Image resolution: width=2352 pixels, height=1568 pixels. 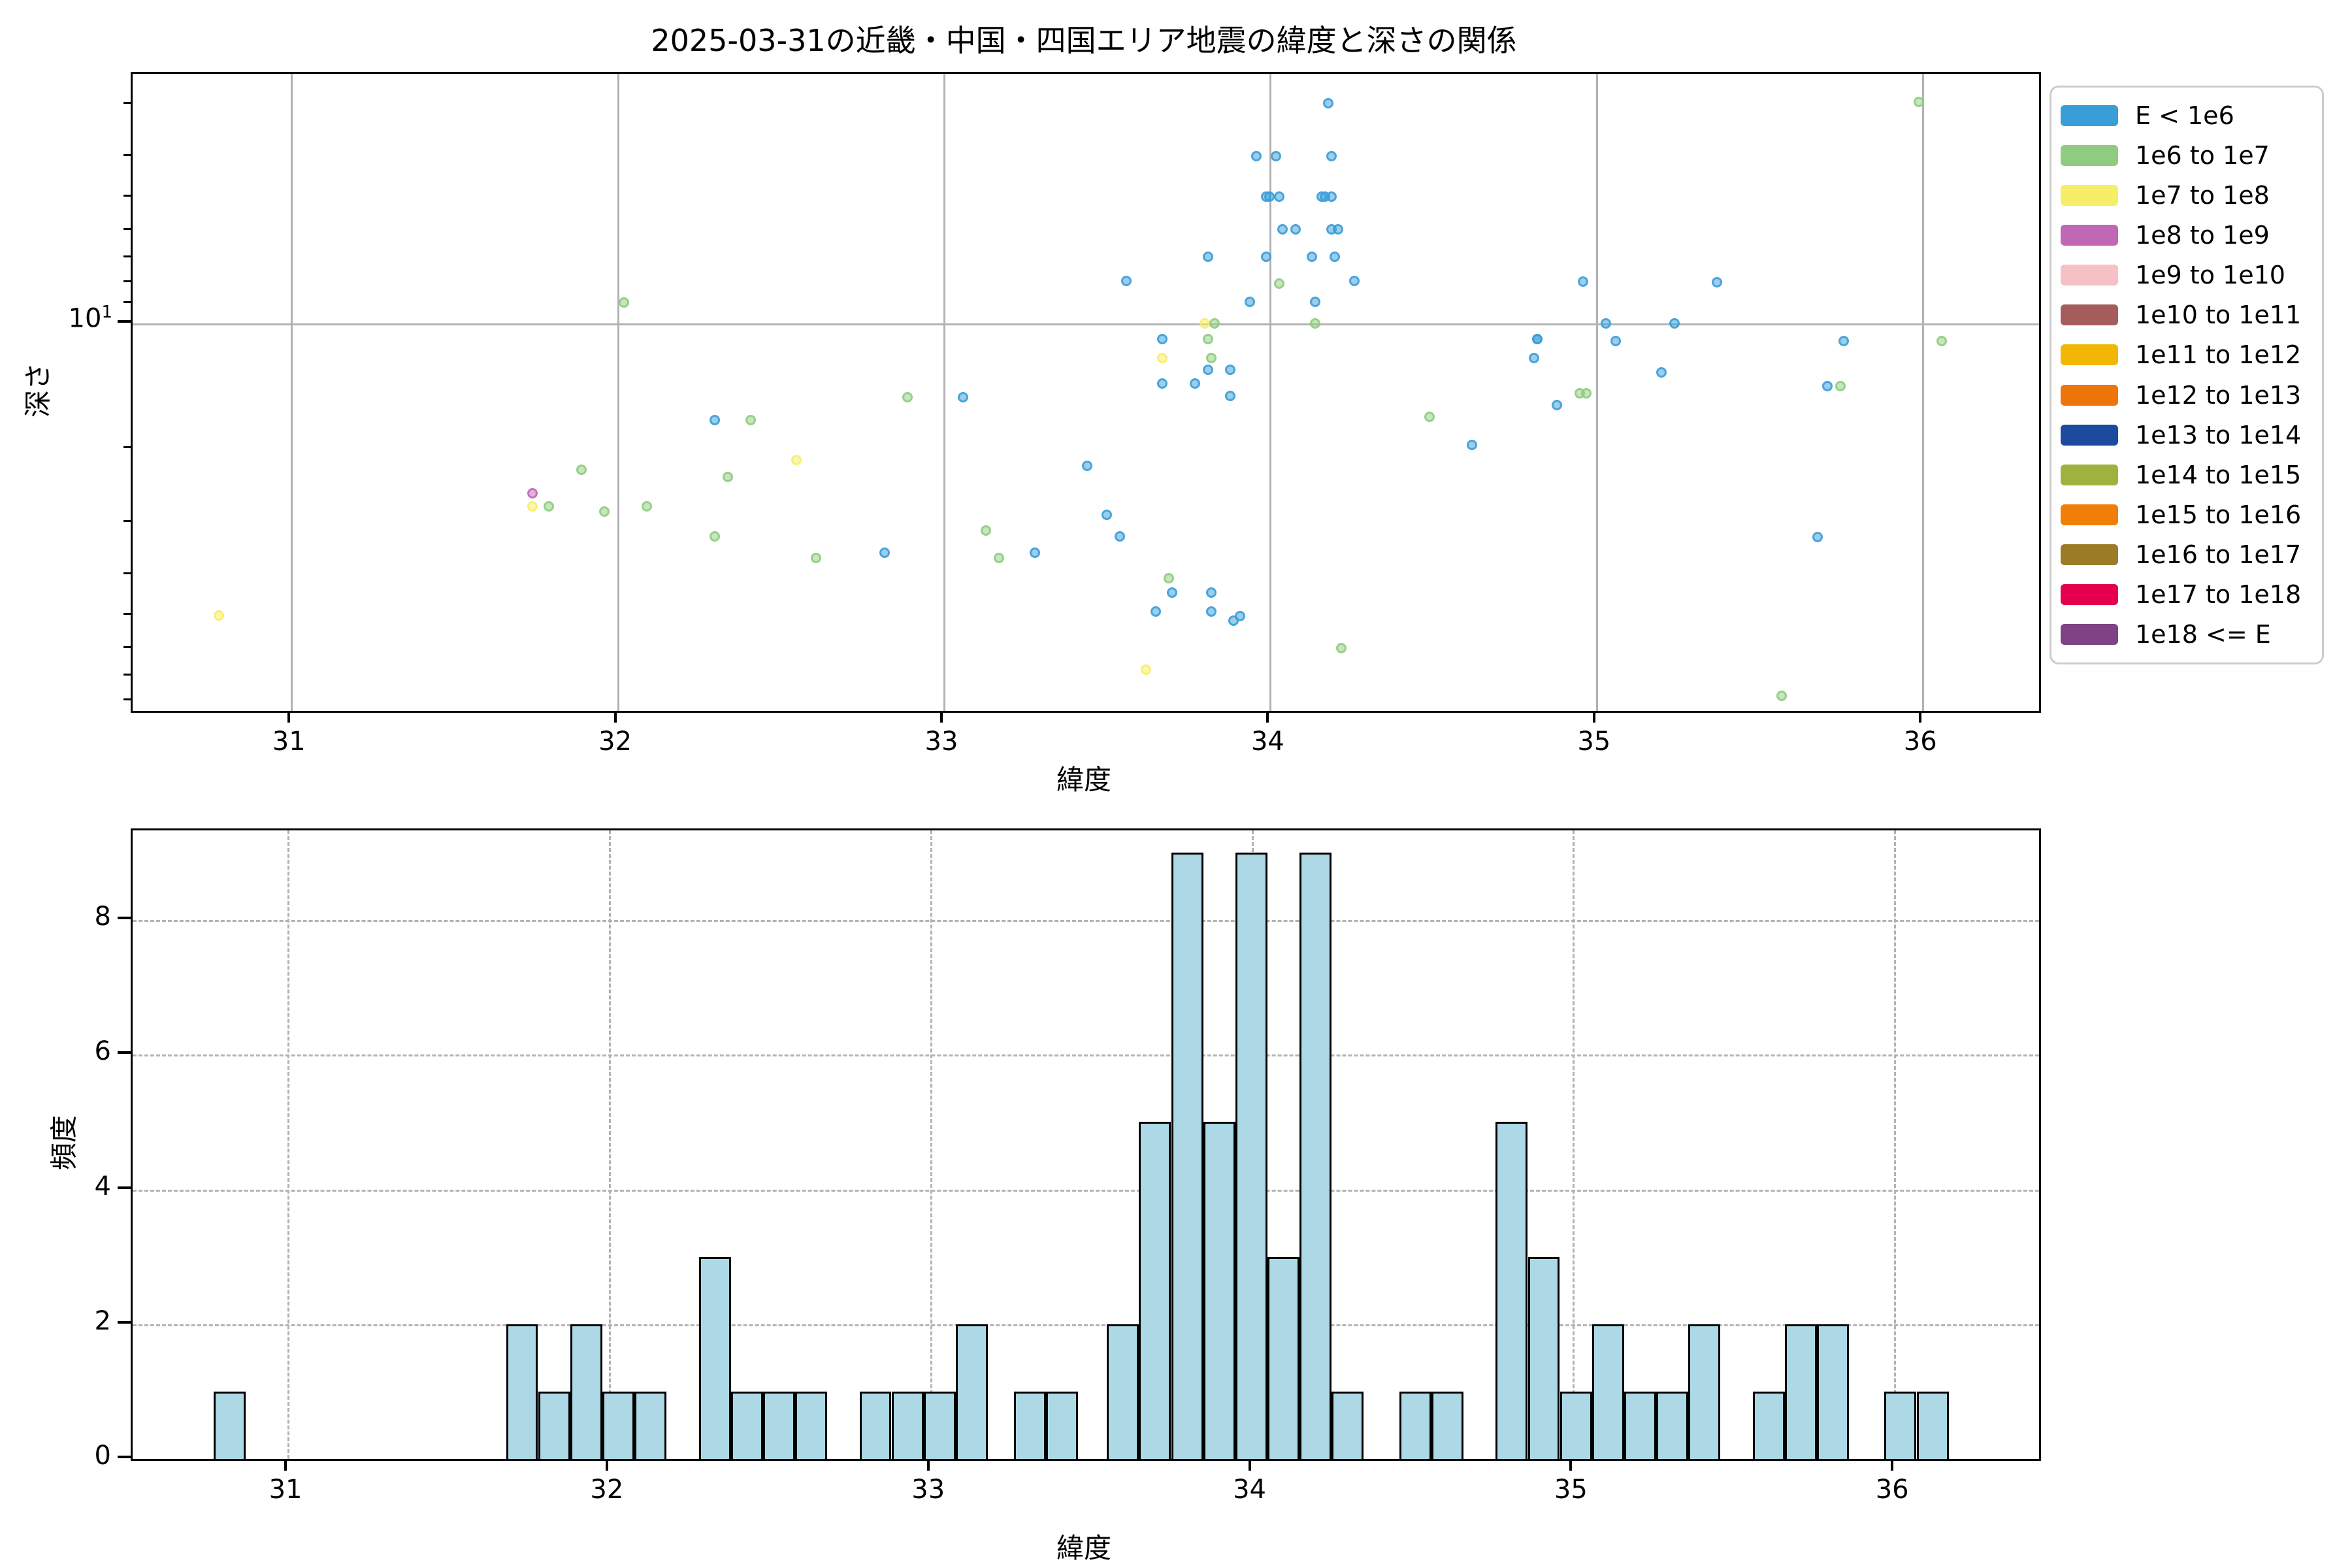 What do you see at coordinates (1920, 742) in the screenshot?
I see `scatter-xtick-label: 36` at bounding box center [1920, 742].